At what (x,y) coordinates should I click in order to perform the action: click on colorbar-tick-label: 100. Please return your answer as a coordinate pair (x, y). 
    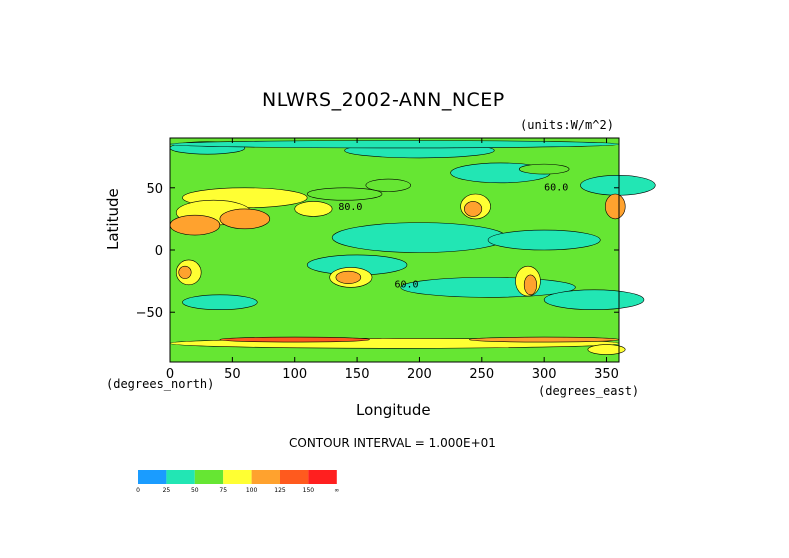
    Looking at the image, I should click on (252, 490).